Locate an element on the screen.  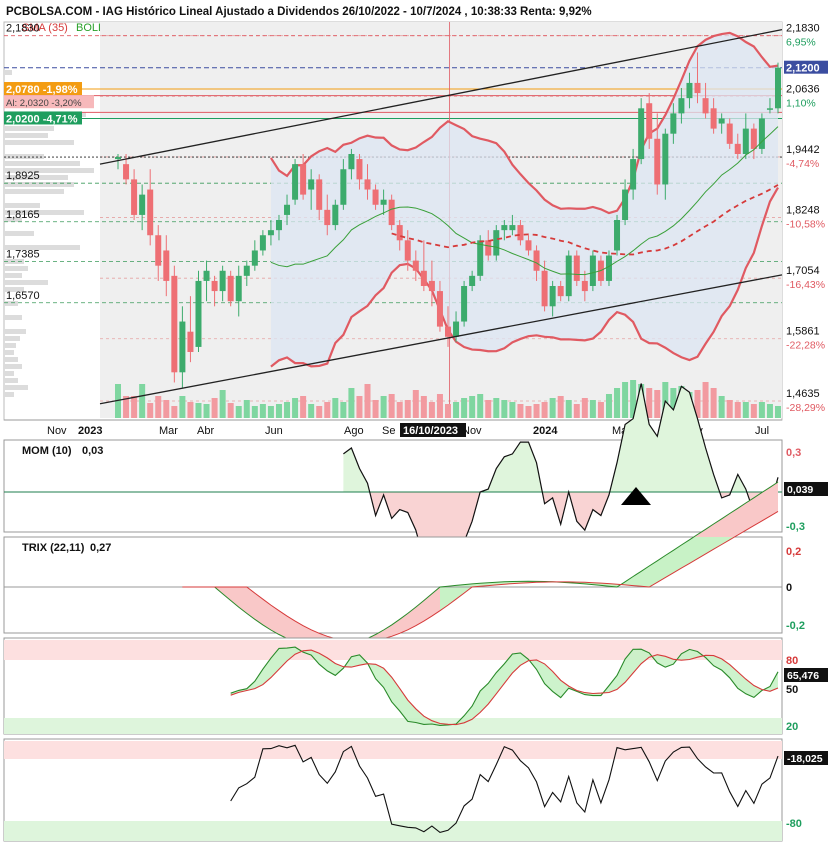
panel-tick: 0 is located at coordinates (789, 588).